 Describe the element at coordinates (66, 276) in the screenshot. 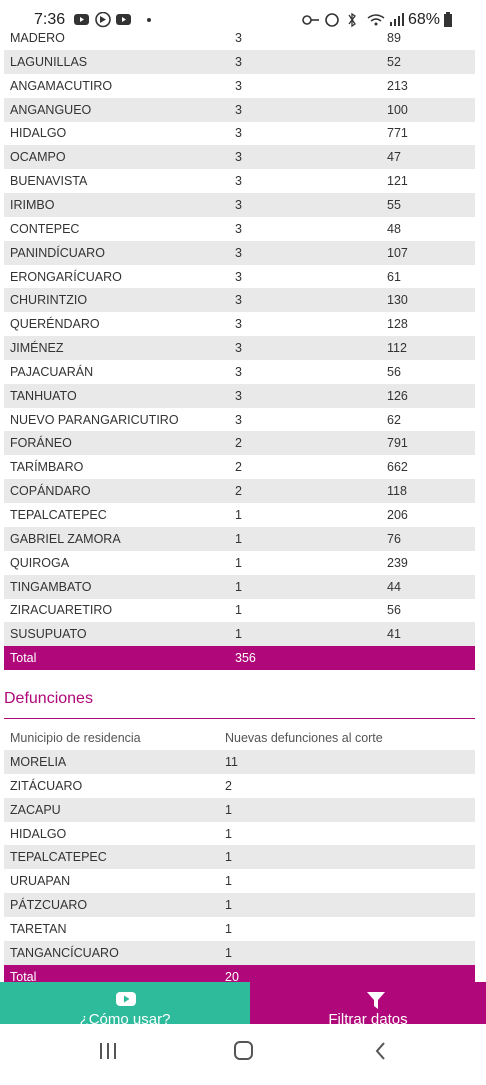

I see `table-cell: ERONGARÍCUARO` at that location.